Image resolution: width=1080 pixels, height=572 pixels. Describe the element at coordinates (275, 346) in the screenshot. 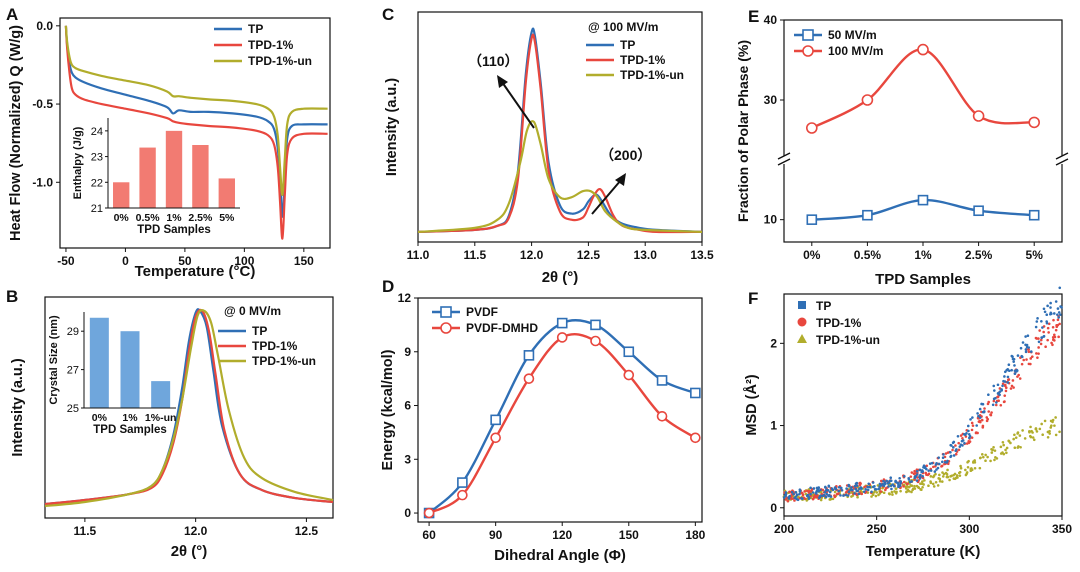

I see `legend-entry: TPD-1%` at that location.